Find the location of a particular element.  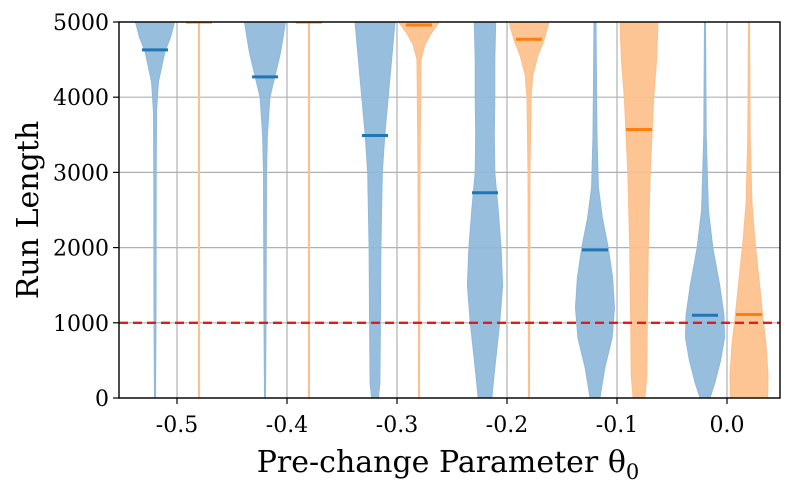

y-tick-label: 0 is located at coordinates (102, 399).